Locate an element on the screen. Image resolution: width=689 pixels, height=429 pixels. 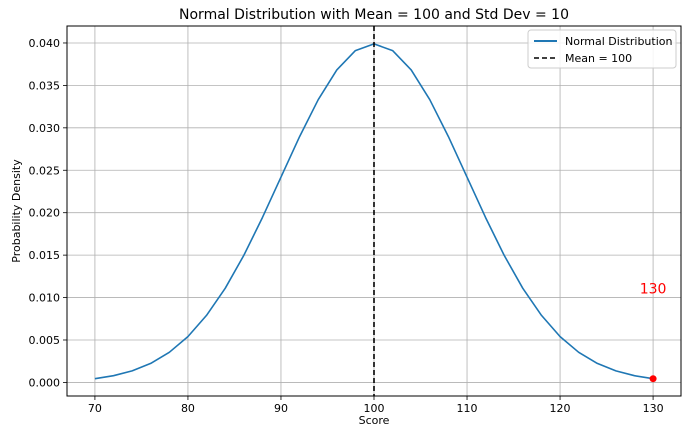
legend-box is located at coordinates (602, 49).